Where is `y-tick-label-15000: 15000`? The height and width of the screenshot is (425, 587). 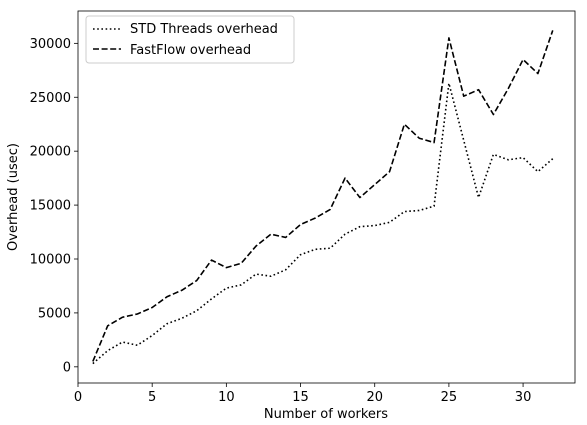 y-tick-label-15000: 15000 is located at coordinates (50, 206).